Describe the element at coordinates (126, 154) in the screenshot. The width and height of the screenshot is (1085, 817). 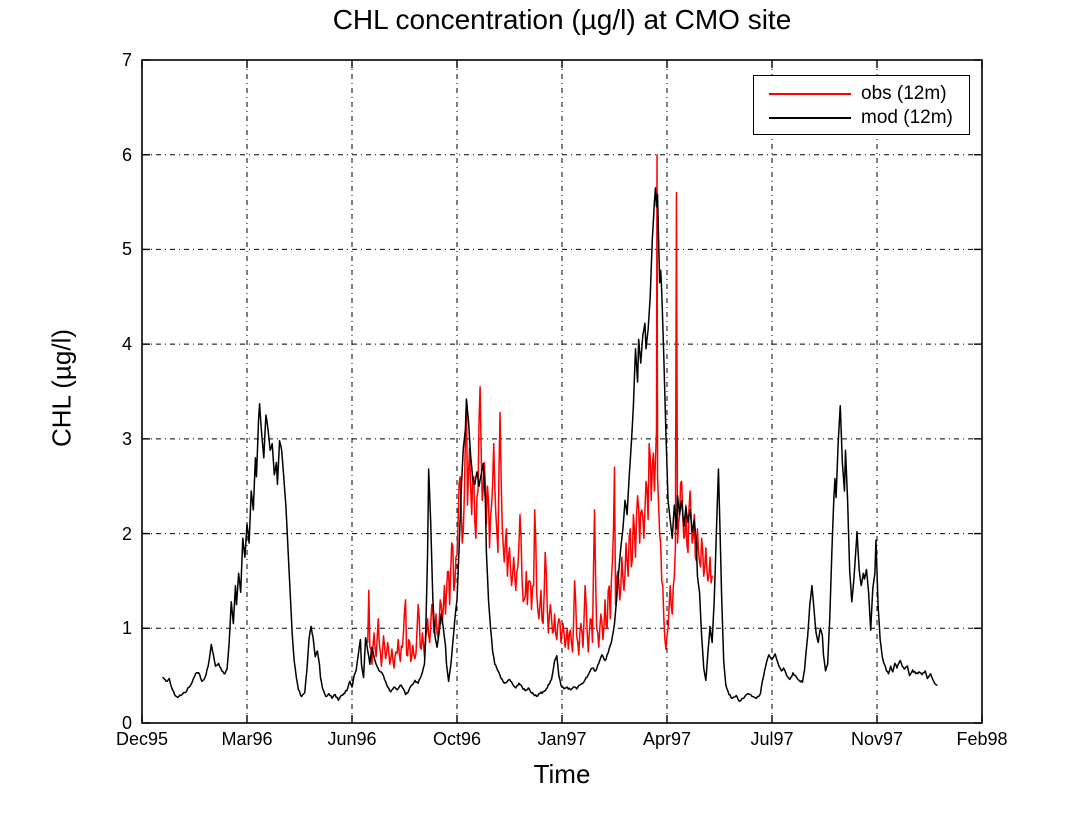
I see `y-tick-label-6: 6` at that location.